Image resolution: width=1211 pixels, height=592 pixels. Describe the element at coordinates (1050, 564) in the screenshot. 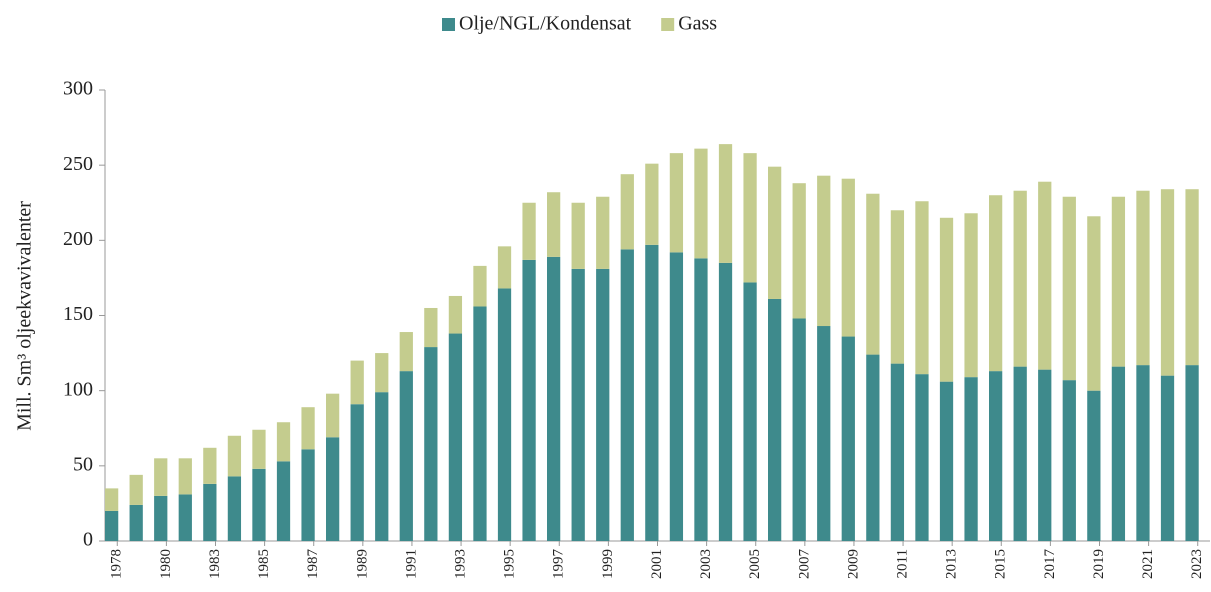

I see `x-tick-label: 2017` at that location.